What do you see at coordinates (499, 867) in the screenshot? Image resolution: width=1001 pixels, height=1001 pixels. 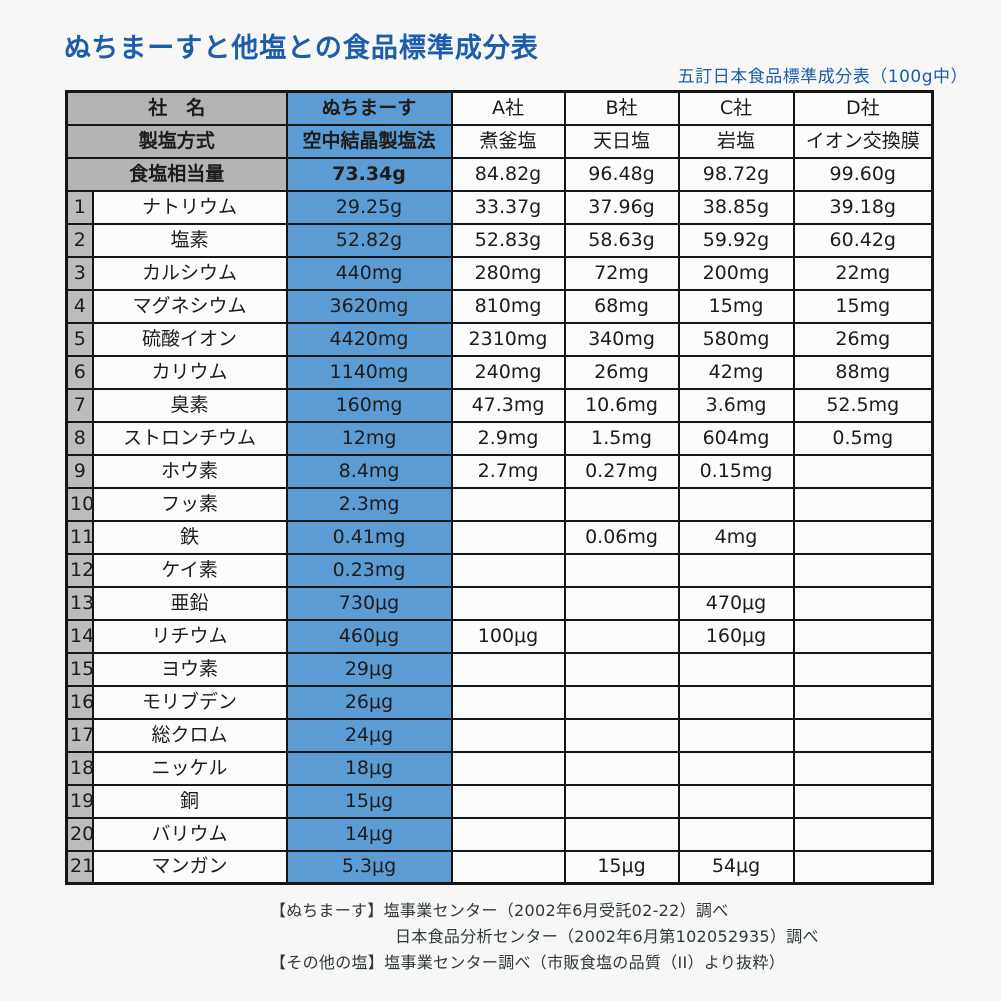 I see `table-row: 21 マンガン 5.3μg 15μg 54μg` at bounding box center [499, 867].